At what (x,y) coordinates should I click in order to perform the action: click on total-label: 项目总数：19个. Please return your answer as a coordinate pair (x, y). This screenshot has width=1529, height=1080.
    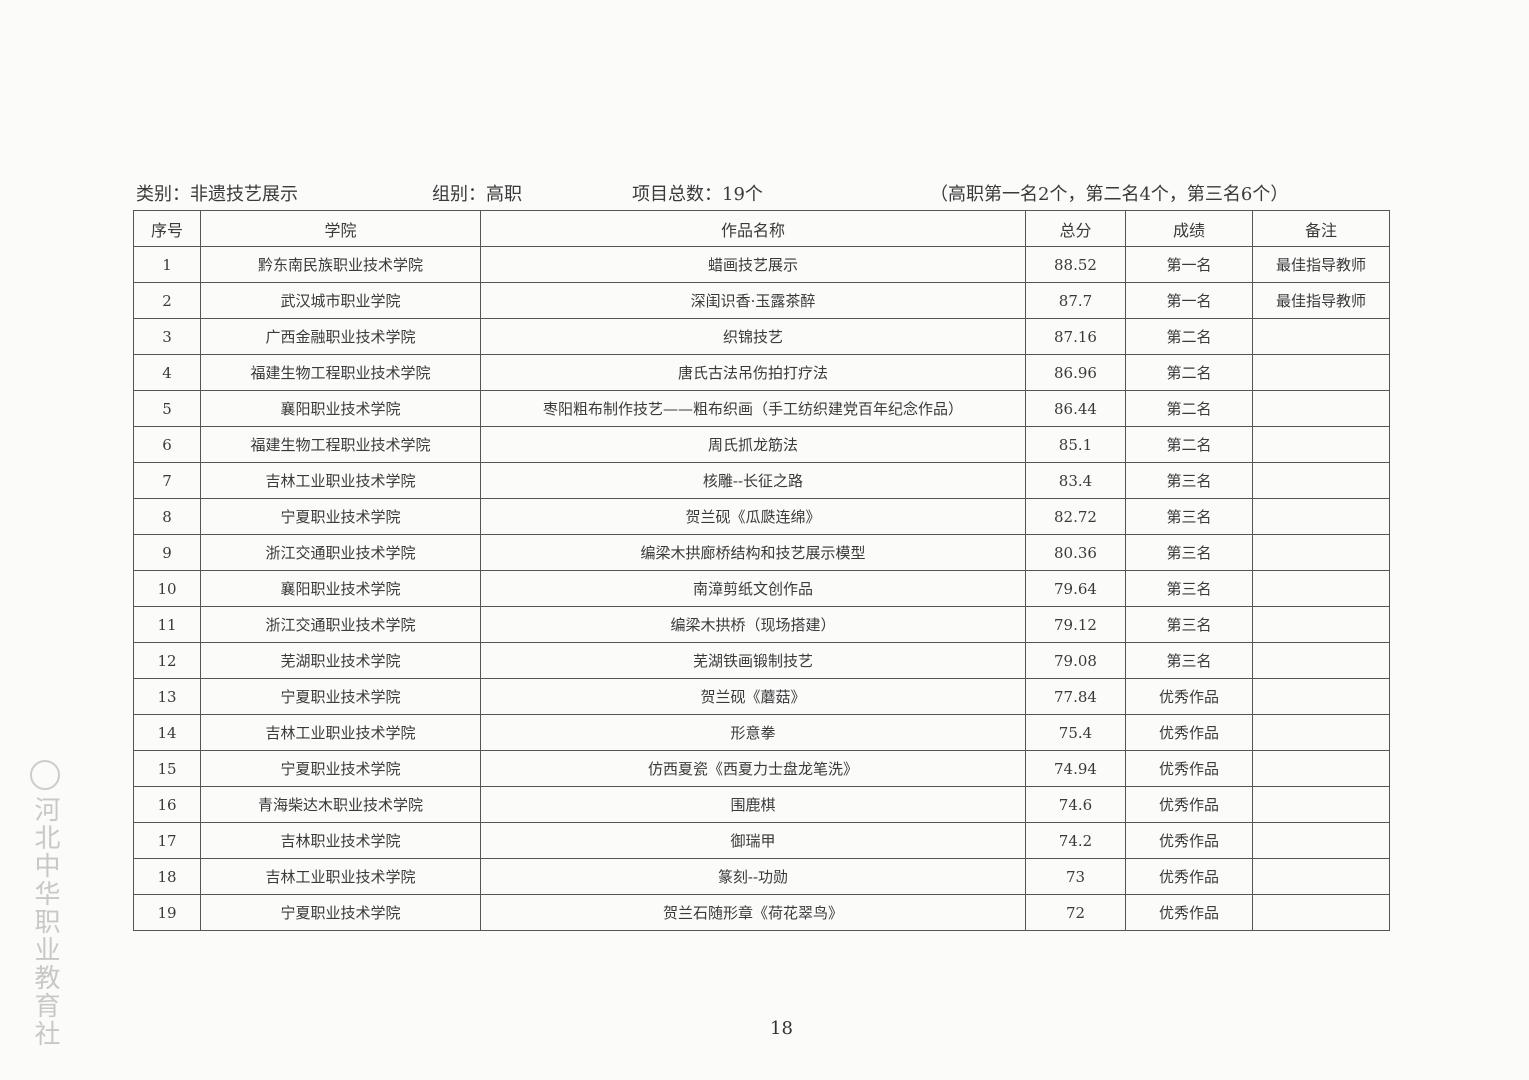
    Looking at the image, I should click on (697, 194).